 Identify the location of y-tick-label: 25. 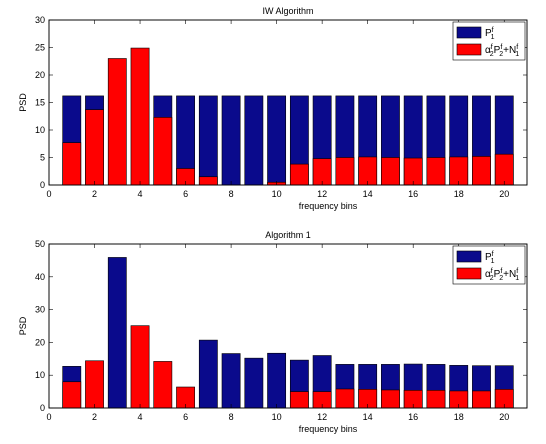
(40, 48).